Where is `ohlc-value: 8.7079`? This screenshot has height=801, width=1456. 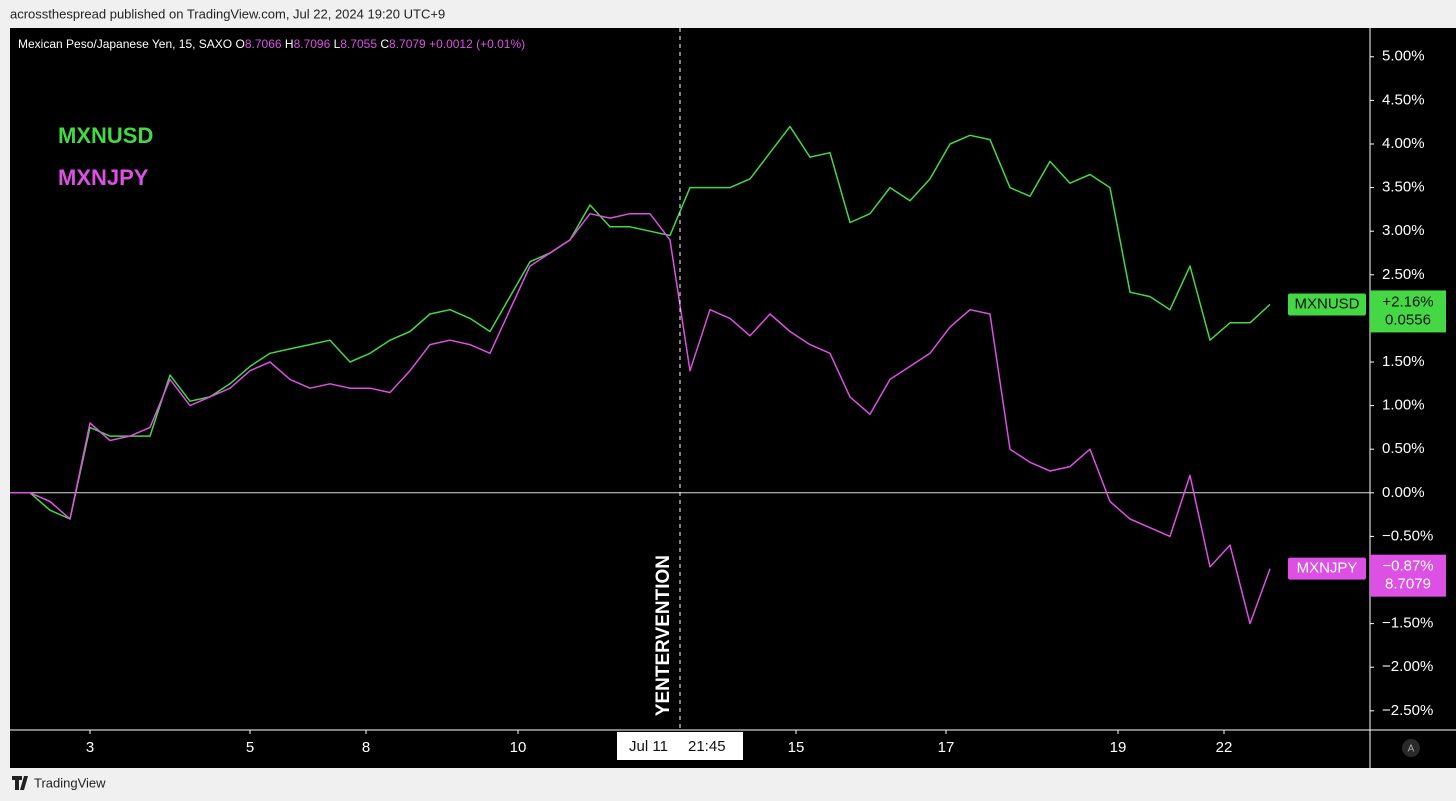
ohlc-value: 8.7079 is located at coordinates (407, 44).